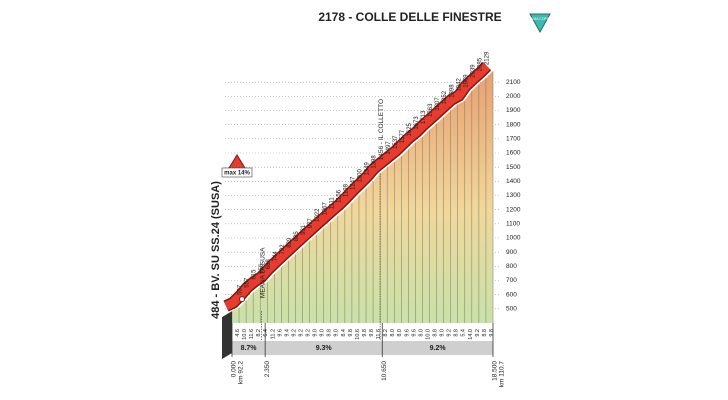 The height and width of the screenshot is (400, 728). Describe the element at coordinates (511, 252) in the screenshot. I see `y-tick-label: 900` at that location.